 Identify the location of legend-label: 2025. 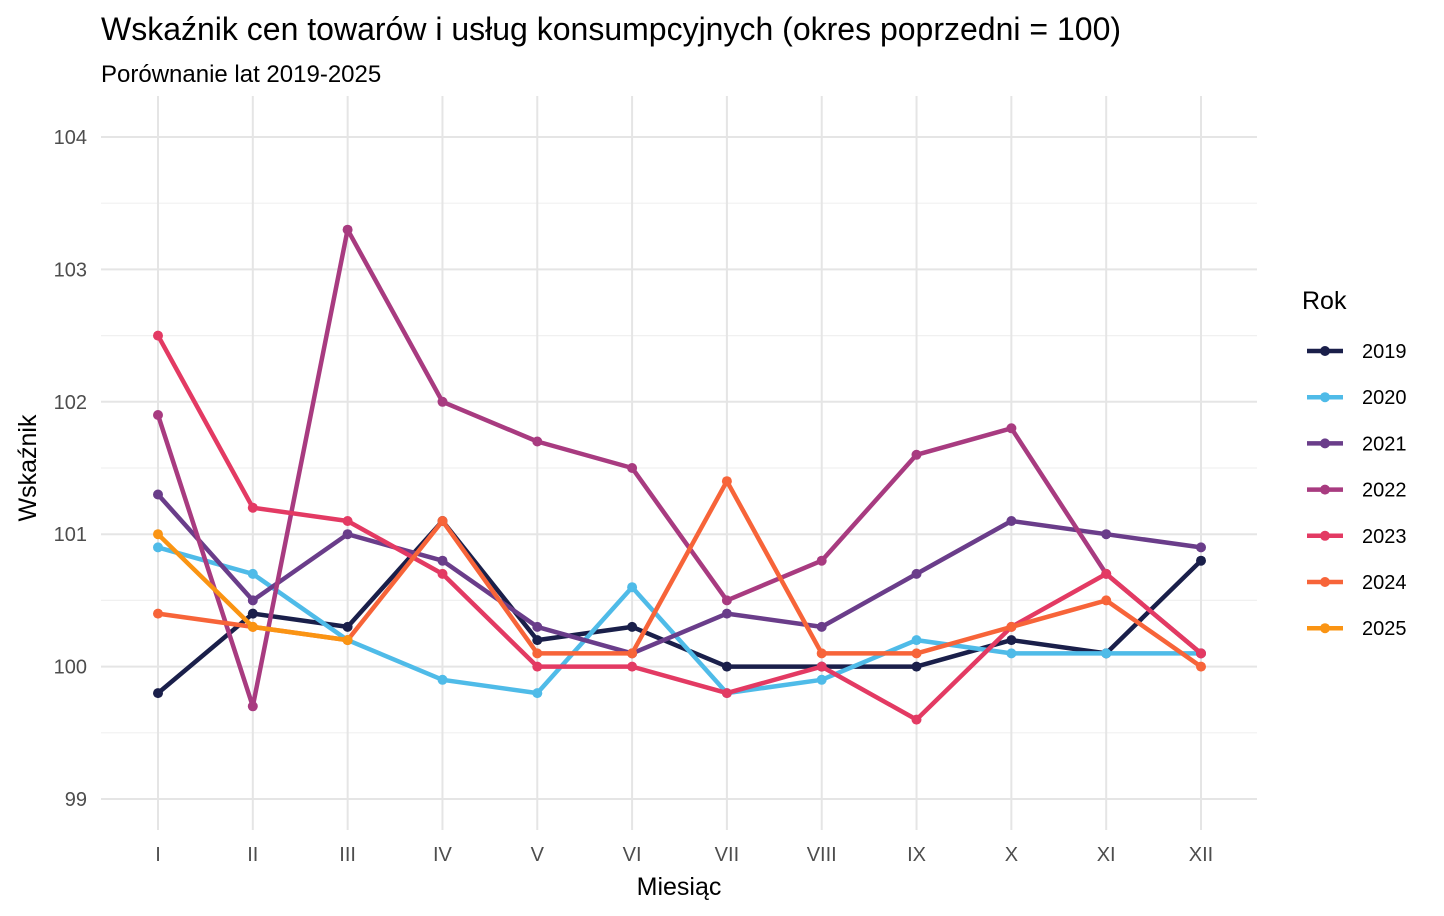
(1384, 629).